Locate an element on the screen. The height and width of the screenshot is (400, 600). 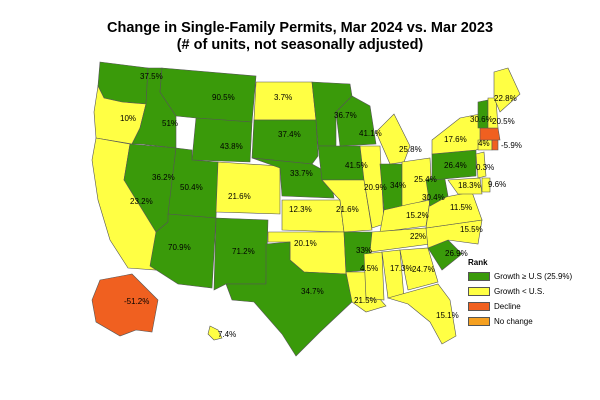
legend-item: No change is located at coordinates (520, 321).